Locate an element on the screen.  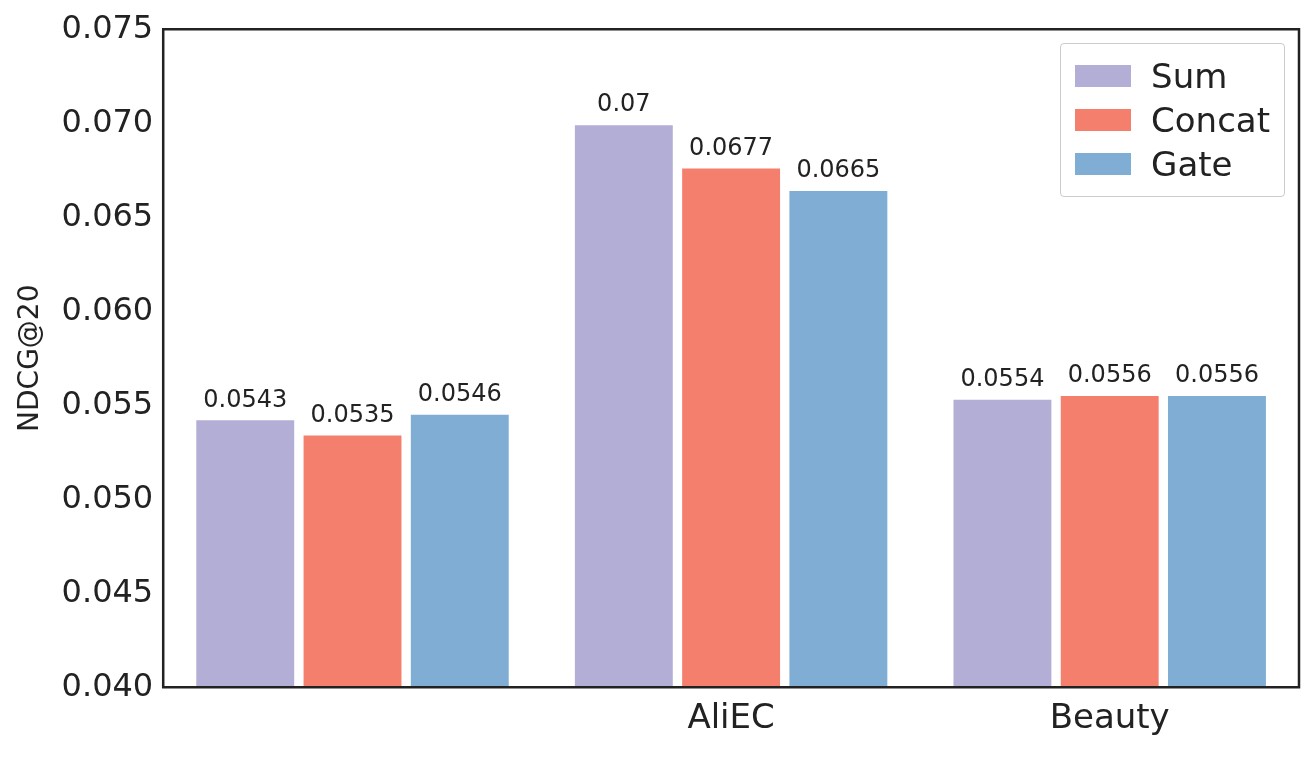
data-label: 0.0543 is located at coordinates (245, 398).